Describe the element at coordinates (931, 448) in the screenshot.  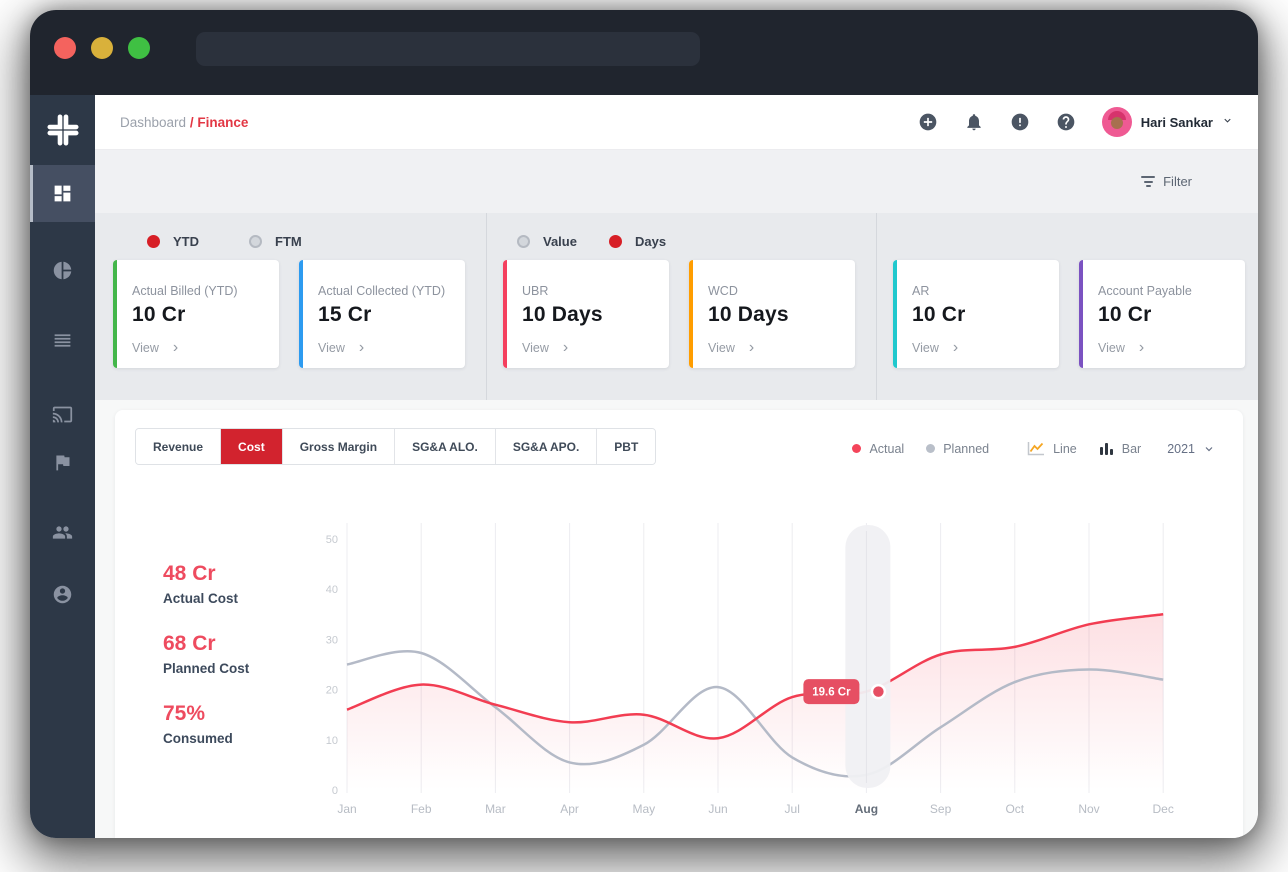
I see `planned-dot-icon` at that location.